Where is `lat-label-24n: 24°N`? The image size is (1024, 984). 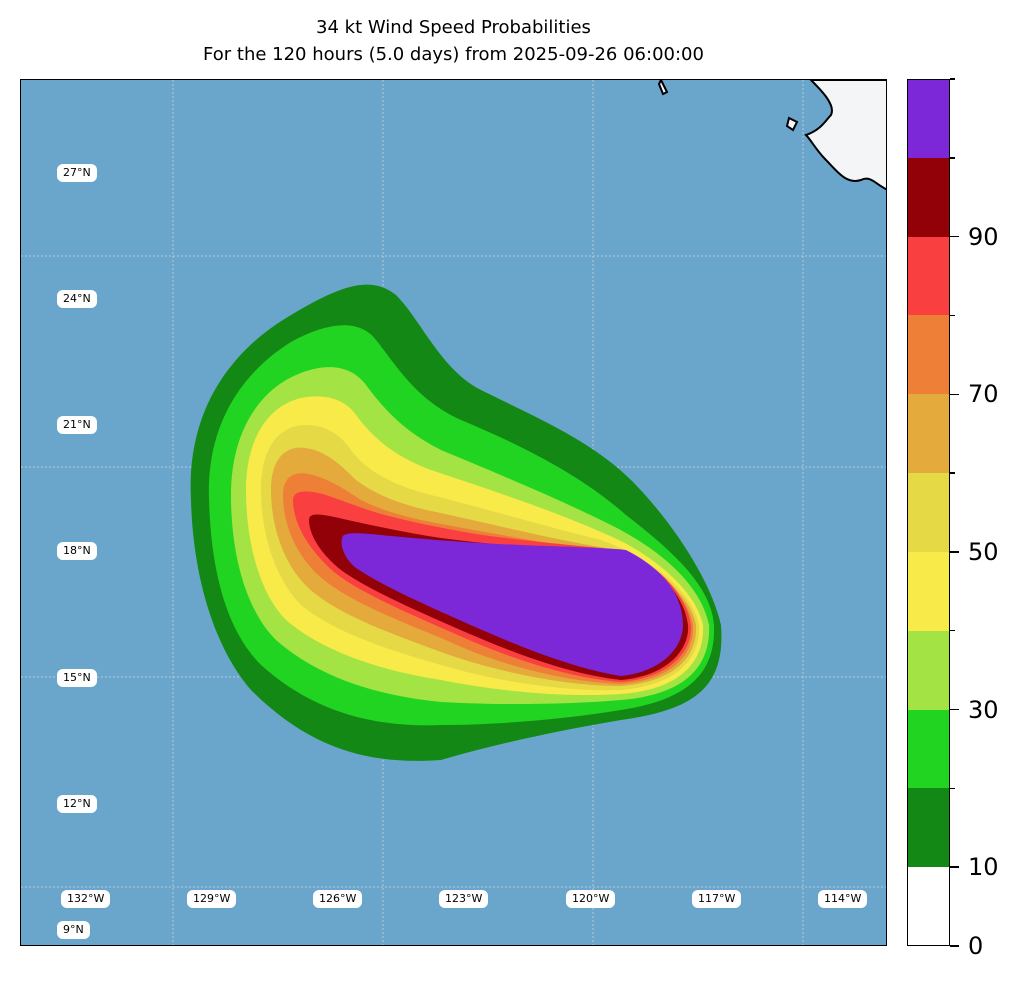
lat-label-24n: 24°N is located at coordinates (77, 299).